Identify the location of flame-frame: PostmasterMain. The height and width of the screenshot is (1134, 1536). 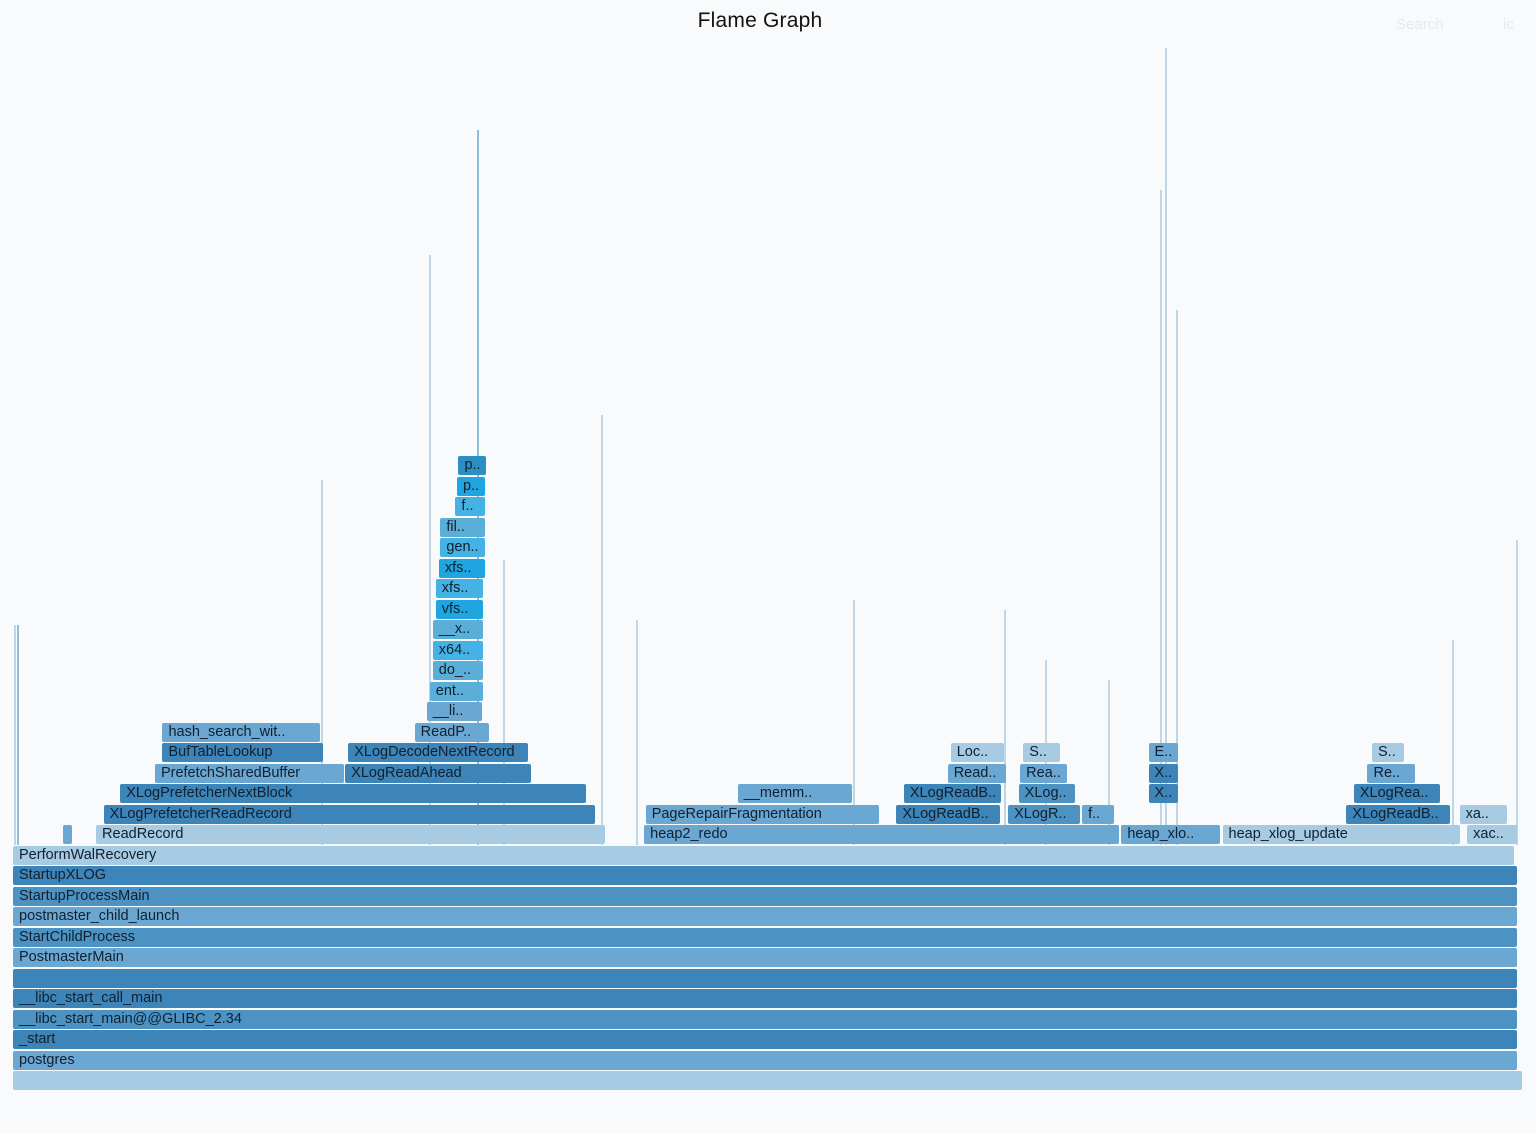
(765, 957).